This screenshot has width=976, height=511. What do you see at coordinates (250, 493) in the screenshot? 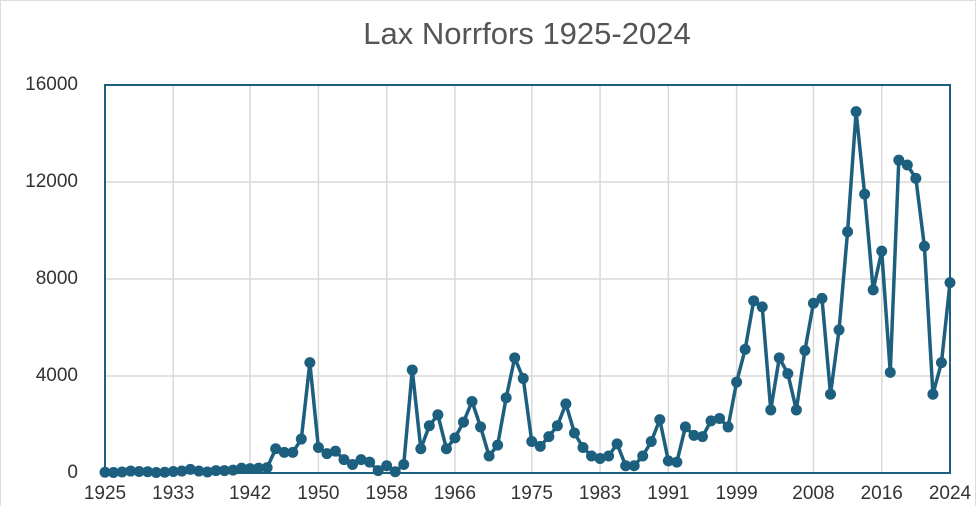
I see `x-tick-label: 1942` at bounding box center [250, 493].